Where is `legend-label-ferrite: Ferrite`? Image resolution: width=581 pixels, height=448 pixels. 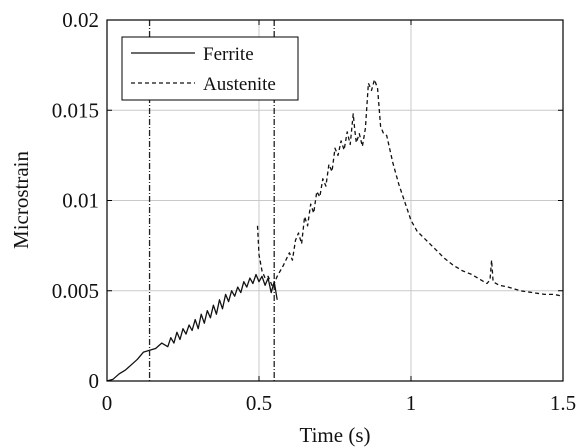
legend-label-ferrite: Ferrite is located at coordinates (228, 54).